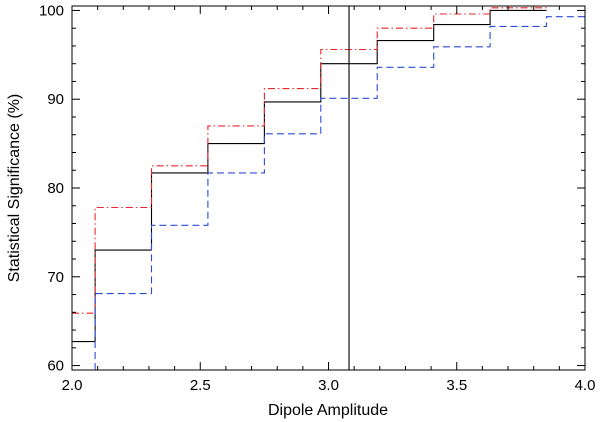 The height and width of the screenshot is (422, 600). What do you see at coordinates (14, 188) in the screenshot?
I see `y-axis-title: Statistical Significance (%)` at bounding box center [14, 188].